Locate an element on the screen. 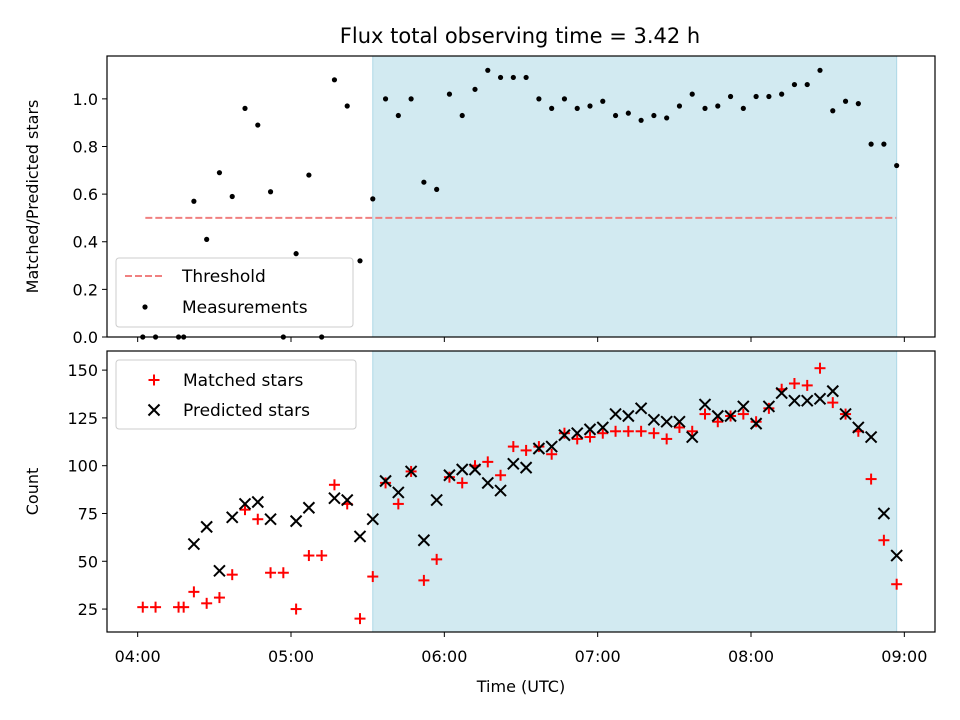 The image size is (960, 720). y-tick-label: 25 is located at coordinates (88, 609).